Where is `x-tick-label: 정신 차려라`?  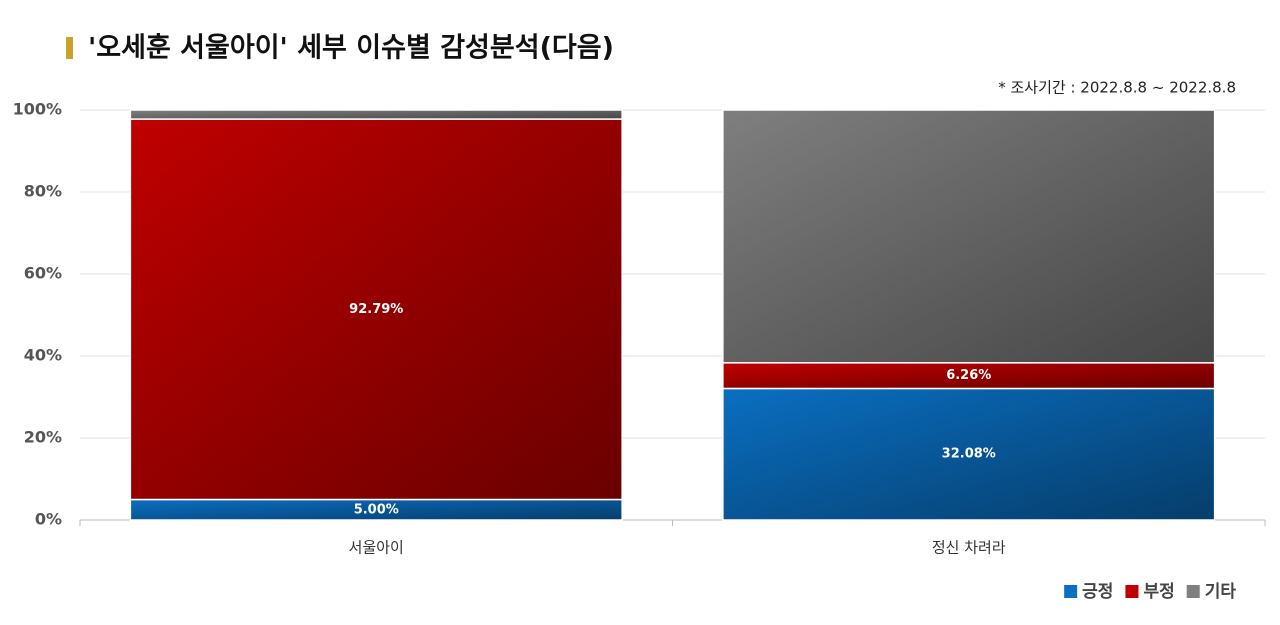
x-tick-label: 정신 차려라 is located at coordinates (969, 548).